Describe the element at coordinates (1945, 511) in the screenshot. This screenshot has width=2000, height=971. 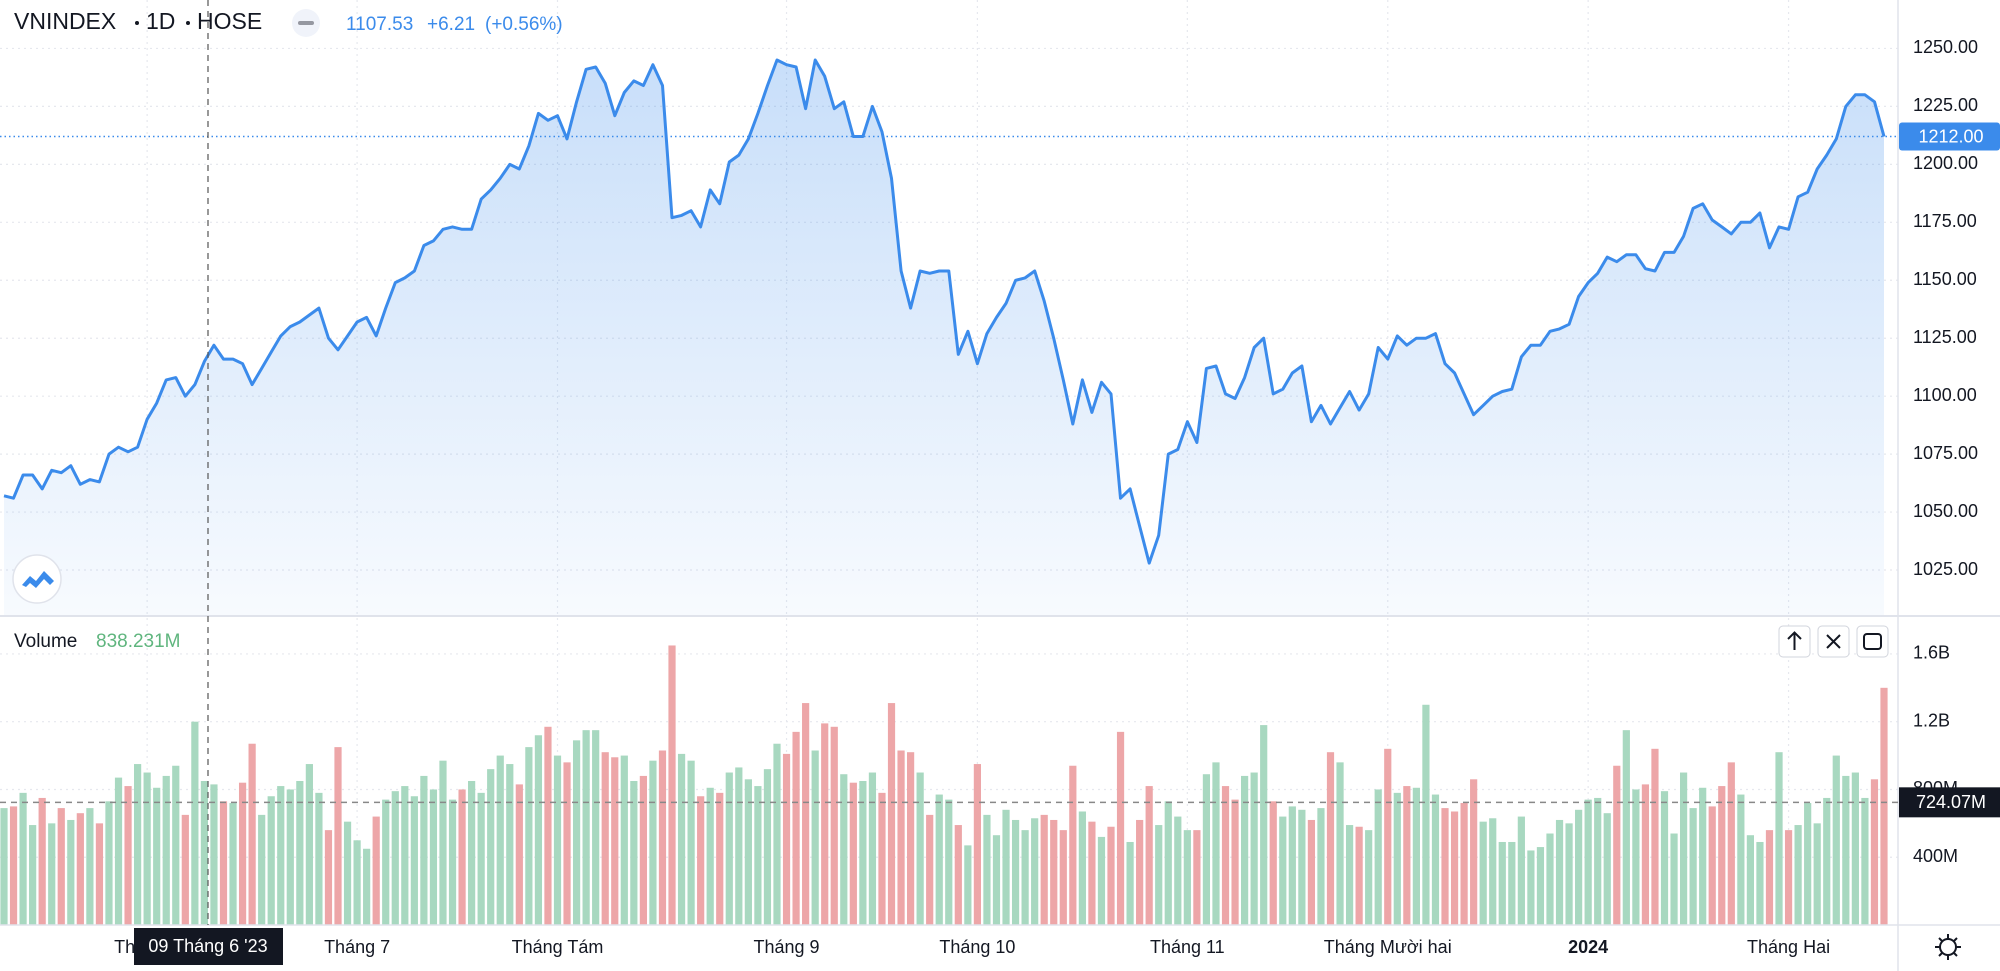
I see `y-tick-label: 1050.00` at that location.